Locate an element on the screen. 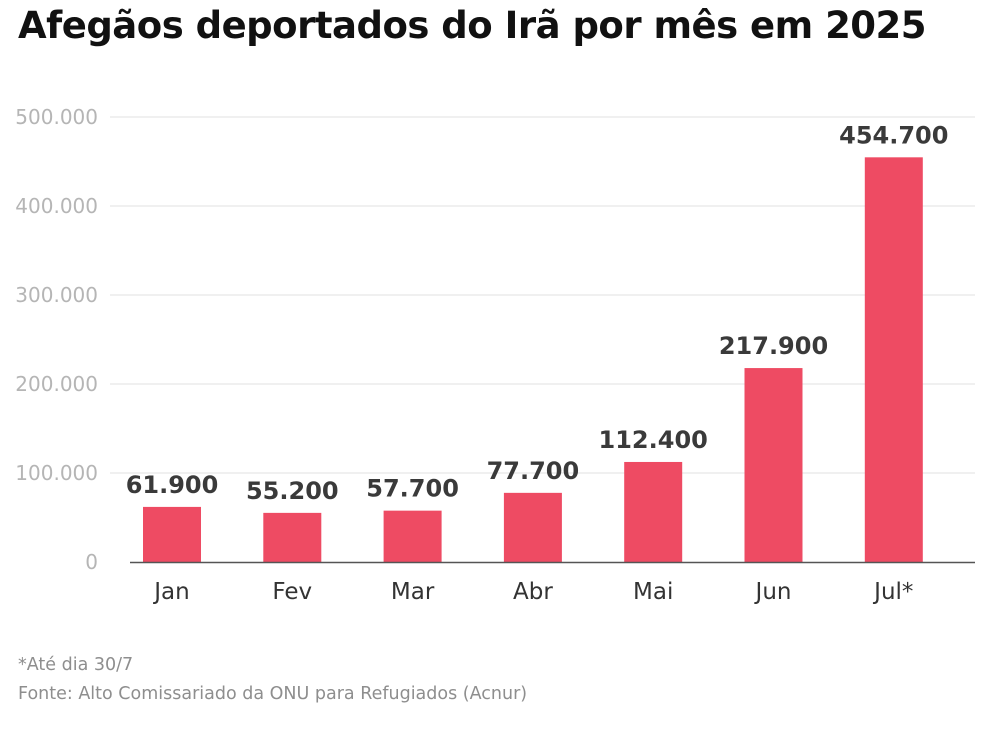  x-tick-label: Jul* is located at coordinates (892, 592).